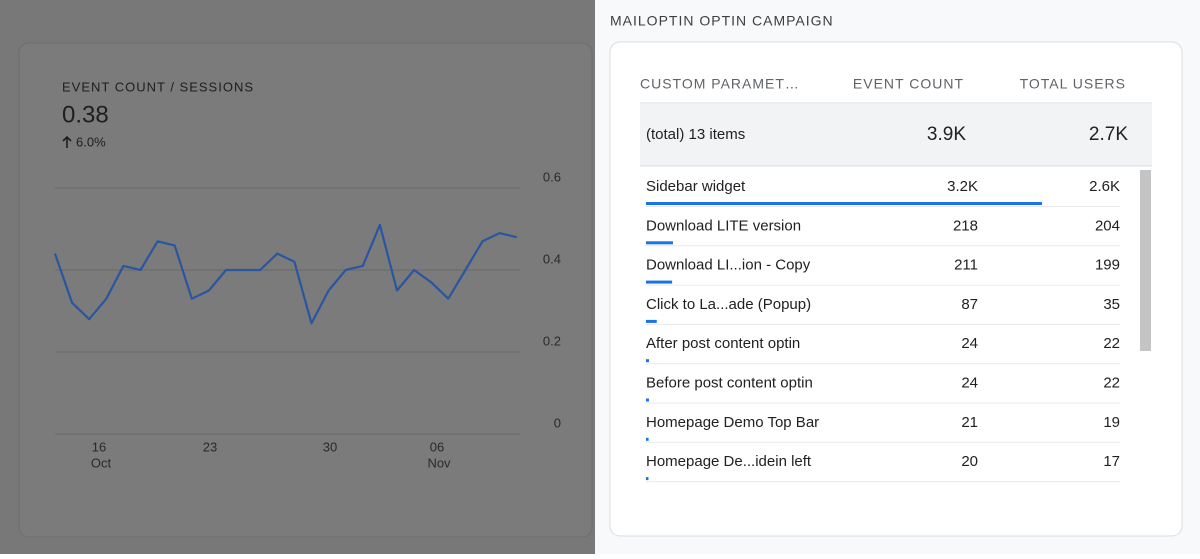  I want to click on row-name: After post content optin, so click(723, 343).